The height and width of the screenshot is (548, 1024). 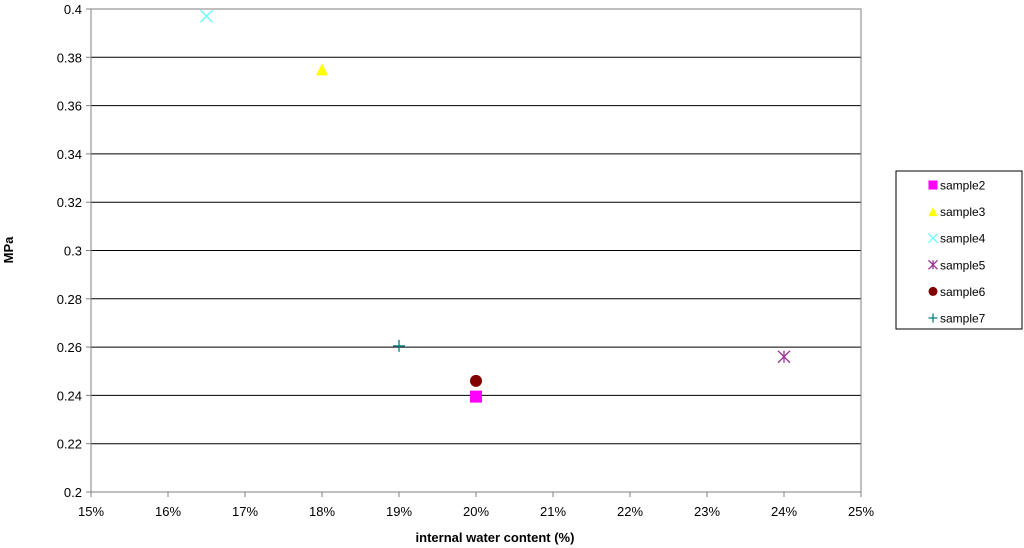 I want to click on legend-label: sample4, so click(x=963, y=239).